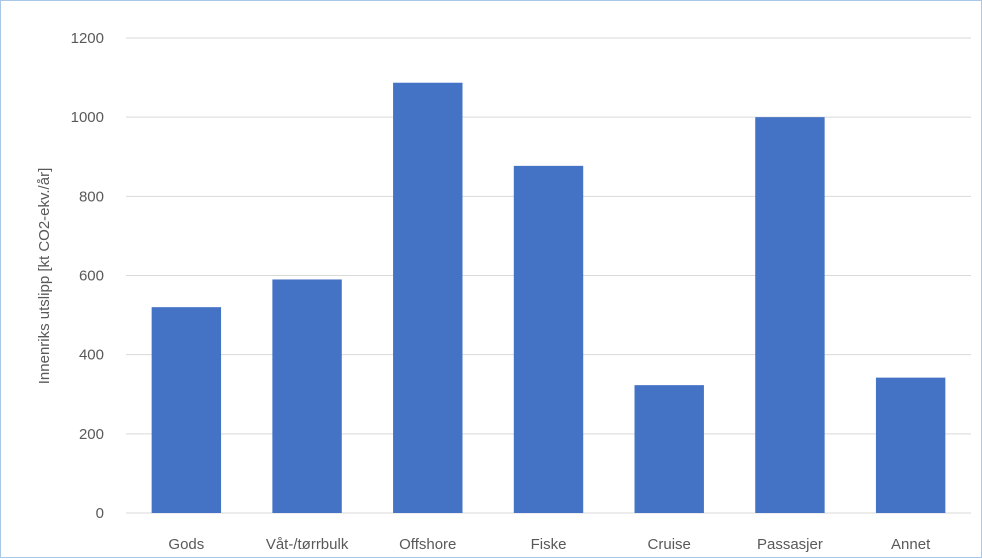 Image resolution: width=982 pixels, height=559 pixels. Describe the element at coordinates (91, 196) in the screenshot. I see `y-tick-label: 800` at that location.